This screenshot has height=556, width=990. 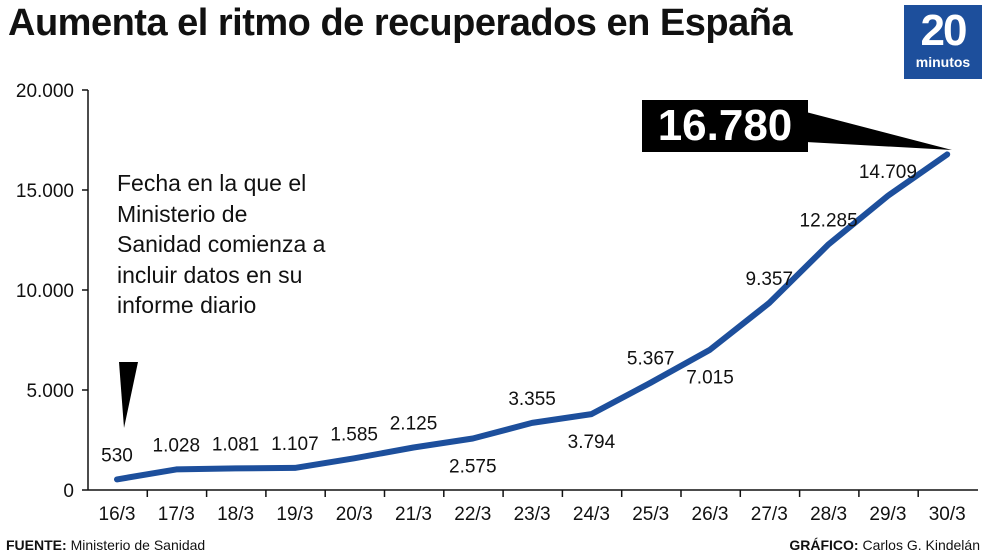 I want to click on data-label: 14.709, so click(x=888, y=172).